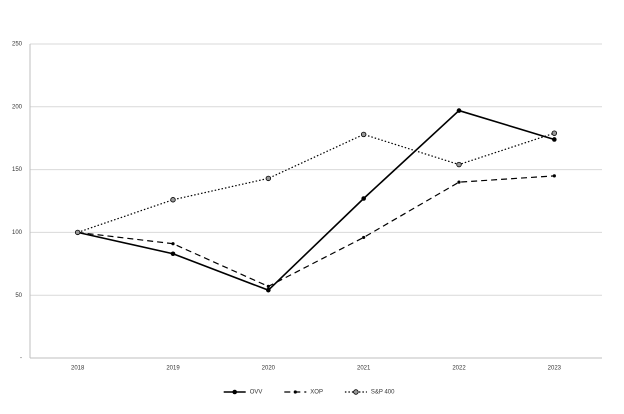 Image resolution: width=624 pixels, height=414 pixels. Describe the element at coordinates (459, 369) in the screenshot. I see `x-tick-label: 2022` at that location.